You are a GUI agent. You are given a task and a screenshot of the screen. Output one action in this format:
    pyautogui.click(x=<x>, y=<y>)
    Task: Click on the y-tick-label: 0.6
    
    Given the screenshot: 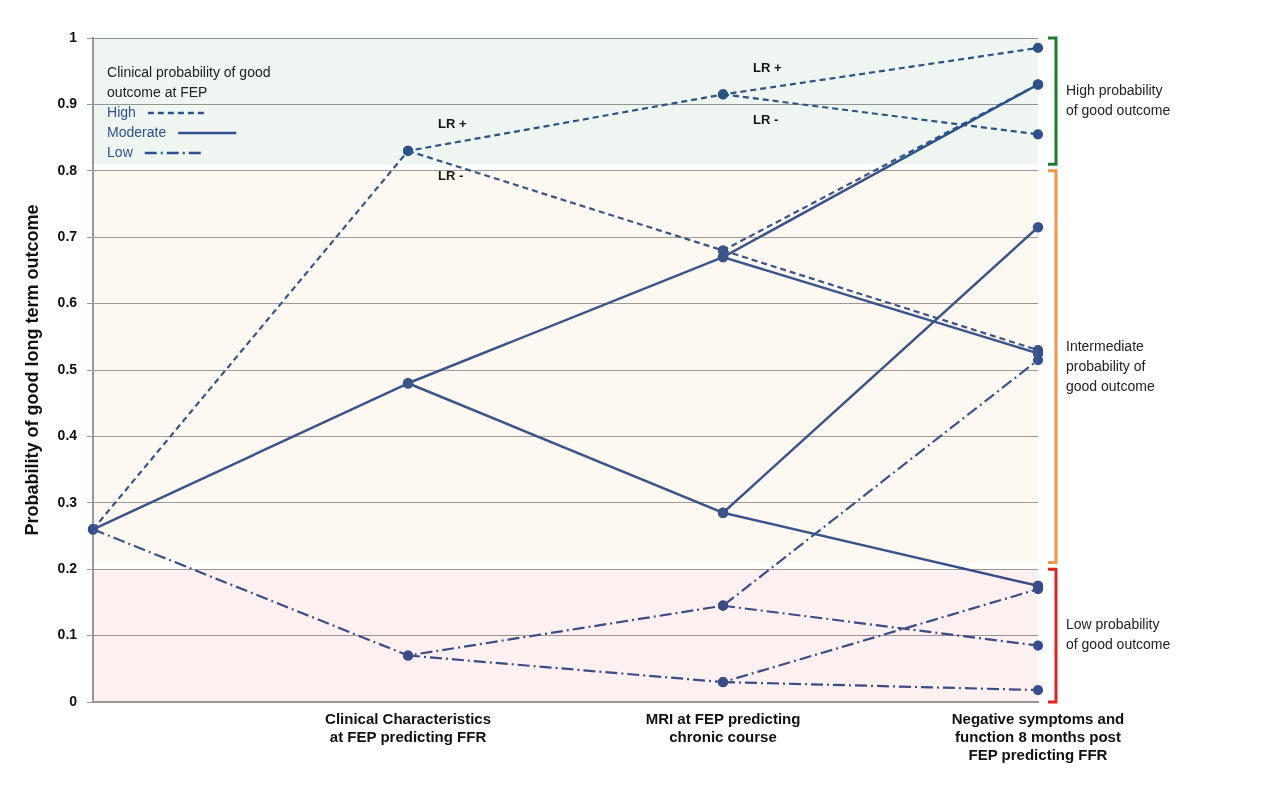 What is the action you would take?
    pyautogui.click(x=67, y=302)
    